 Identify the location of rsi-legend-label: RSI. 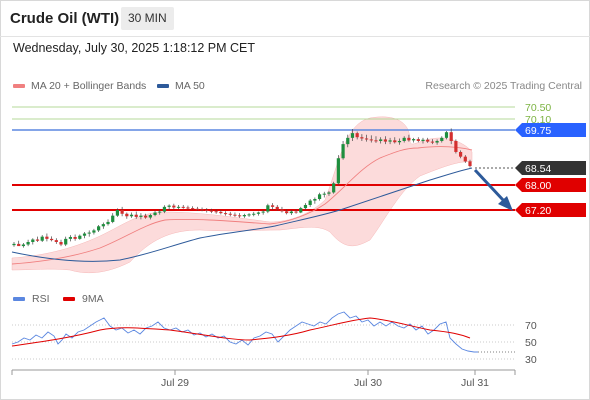
(41, 299).